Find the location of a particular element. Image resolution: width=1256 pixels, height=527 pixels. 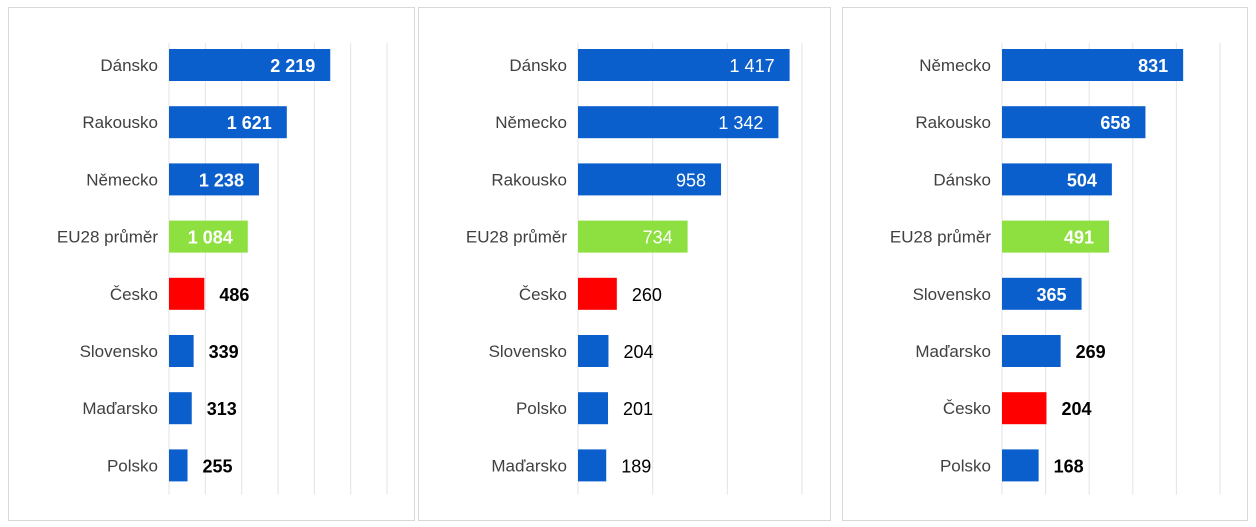

data-label: 168 is located at coordinates (1069, 466).